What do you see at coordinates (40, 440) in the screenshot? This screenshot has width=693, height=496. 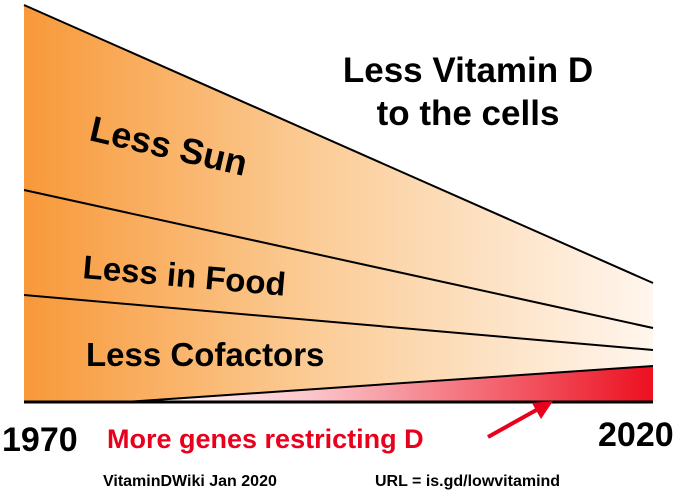 I see `start-year: 1970` at bounding box center [40, 440].